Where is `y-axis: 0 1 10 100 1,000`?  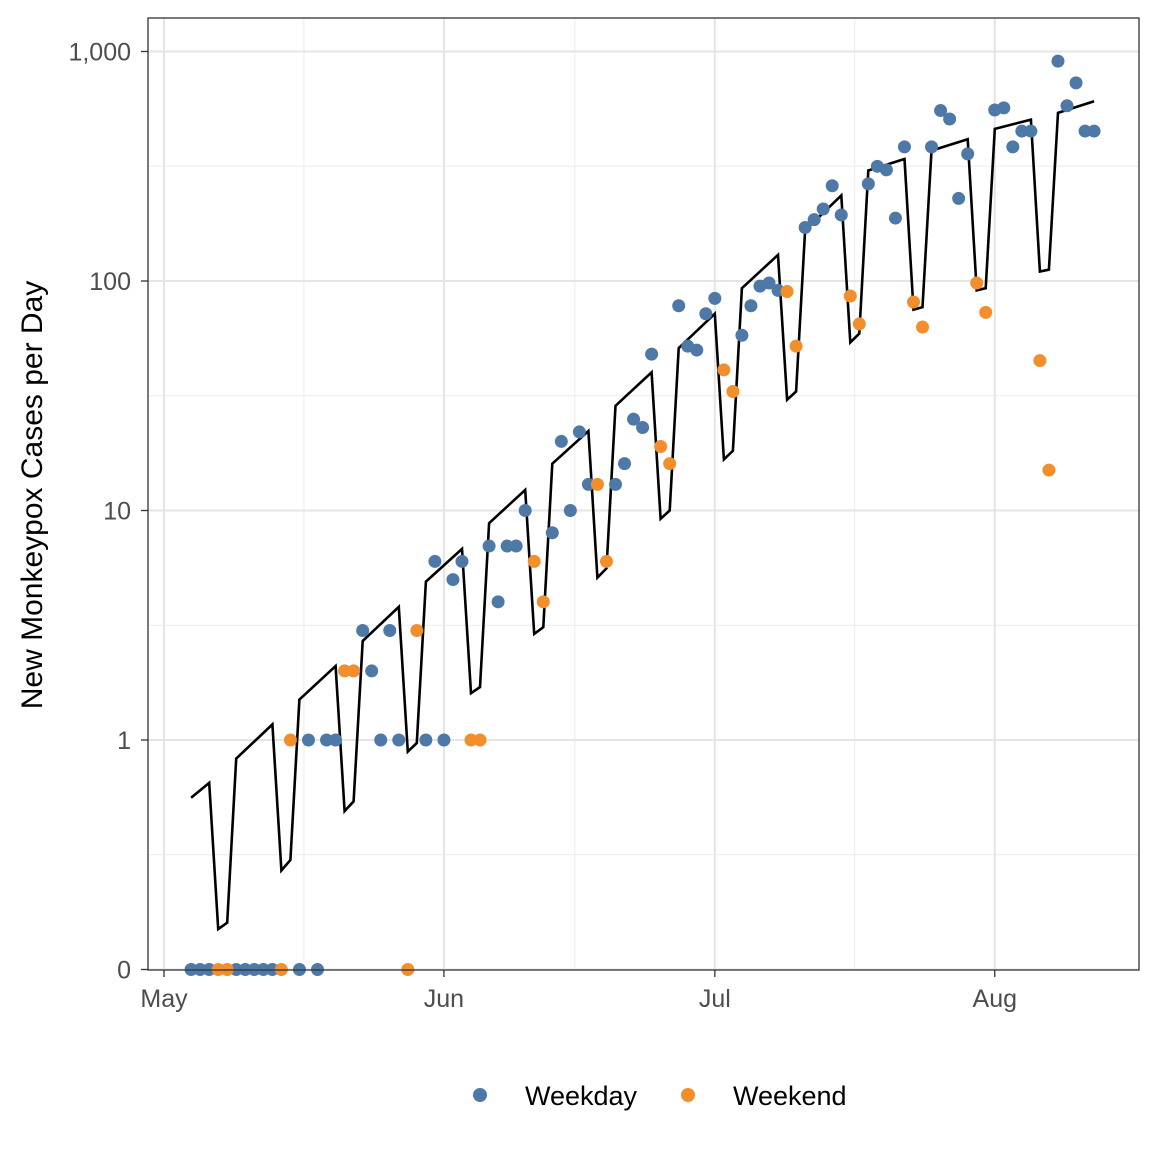
y-axis: 0 1 10 100 1,000 is located at coordinates (108, 512).